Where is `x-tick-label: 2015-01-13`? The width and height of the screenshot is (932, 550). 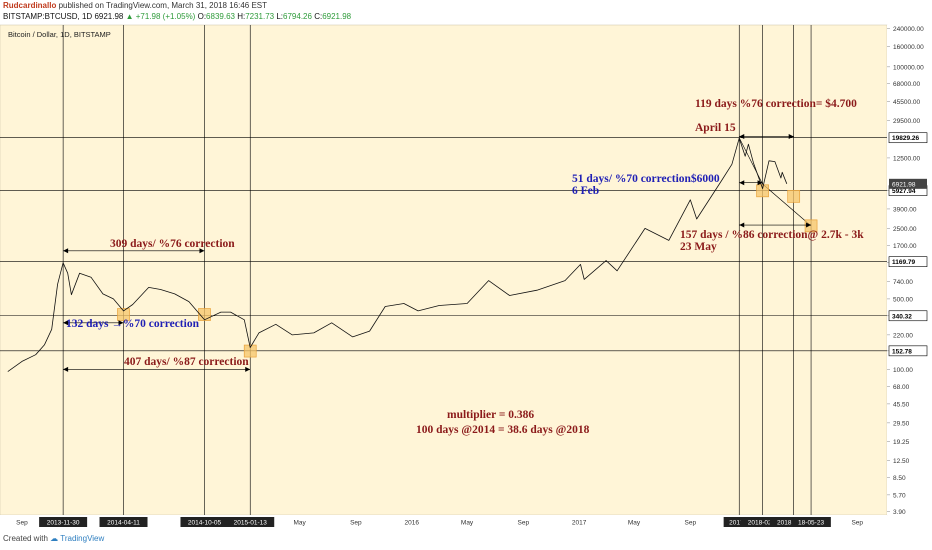 x-tick-label: 2015-01-13 is located at coordinates (251, 523).